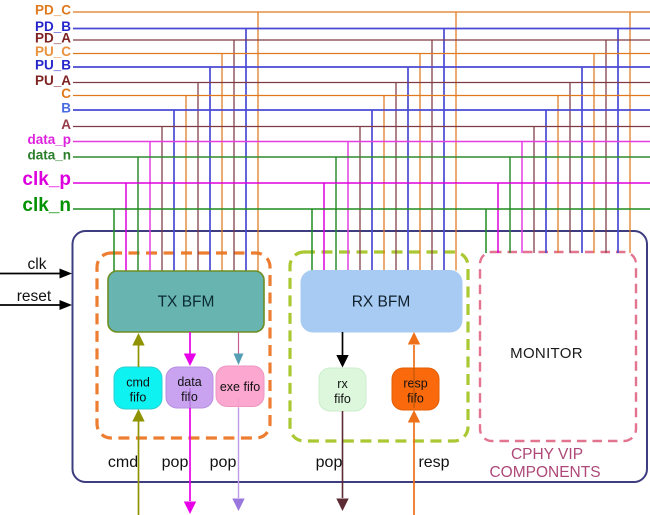 This screenshot has height=515, width=650. I want to click on svg-text: PD_B, so click(53, 26).